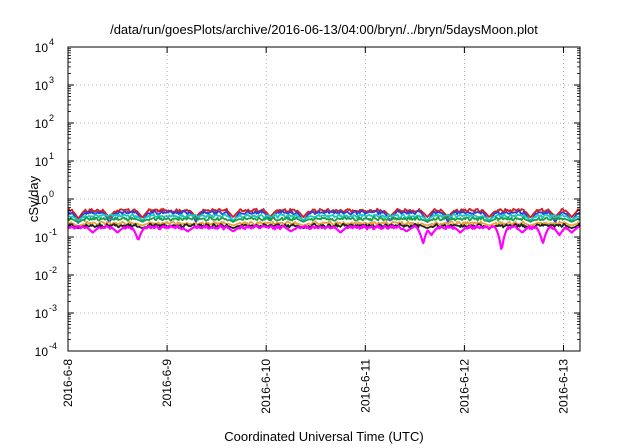  Describe the element at coordinates (266, 386) in the screenshot. I see `x-tick-label: 2016-6-10` at that location.